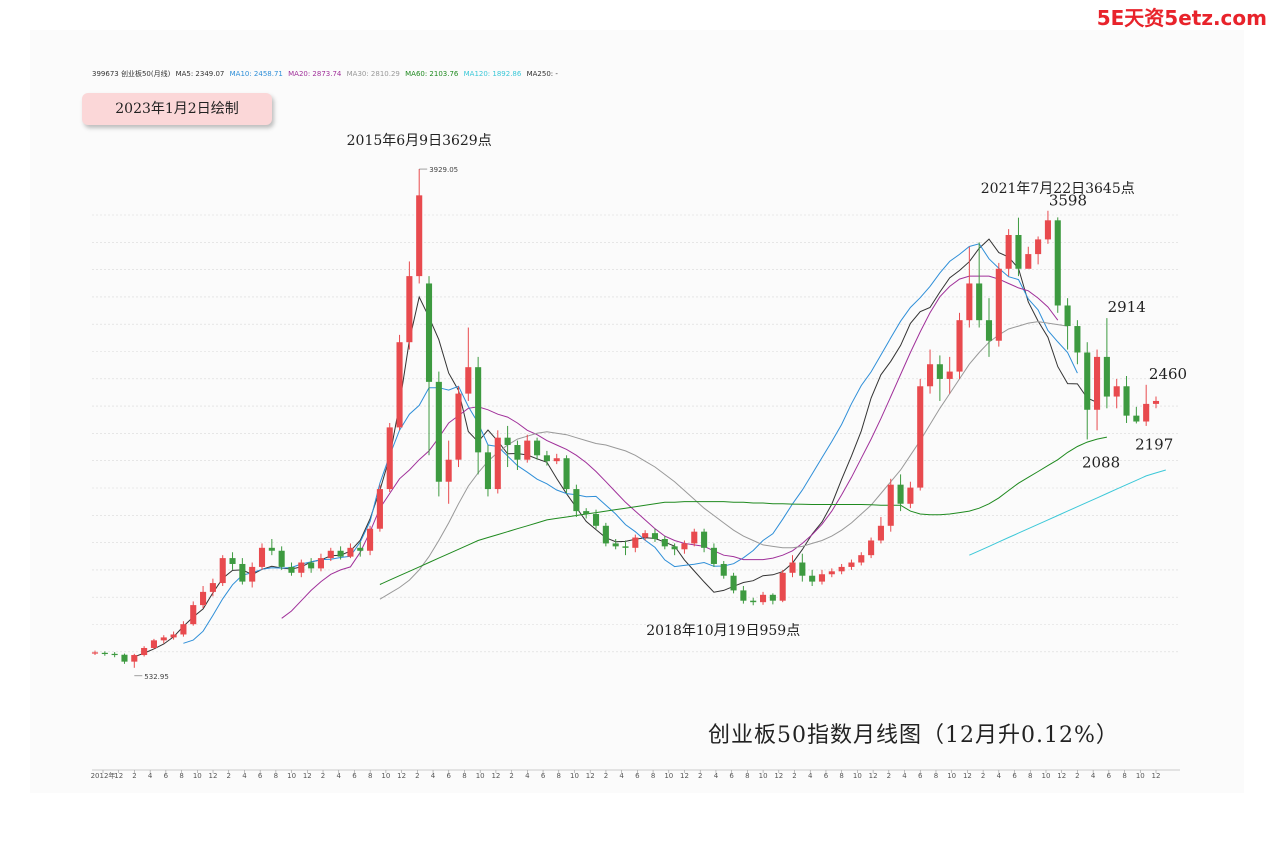 The width and height of the screenshot is (1273, 843). What do you see at coordinates (419, 141) in the screenshot?
I see `annotation-label: 2015年6月9日3629点` at bounding box center [419, 141].